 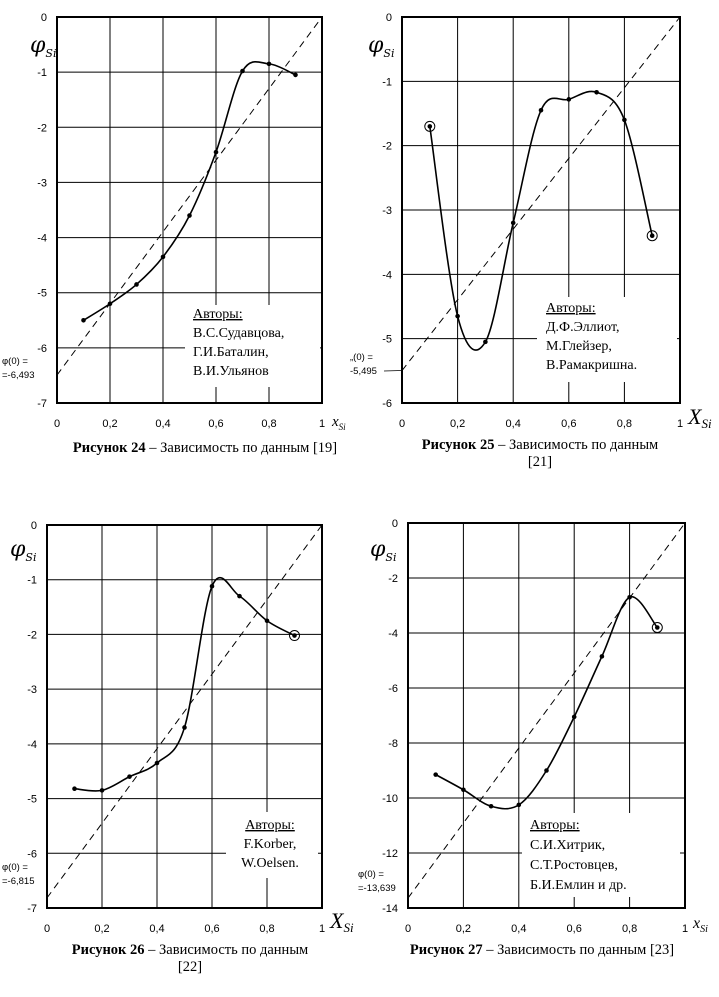 What do you see at coordinates (18, 881) in the screenshot?
I see `intercept-label: =-6,815` at bounding box center [18, 881].